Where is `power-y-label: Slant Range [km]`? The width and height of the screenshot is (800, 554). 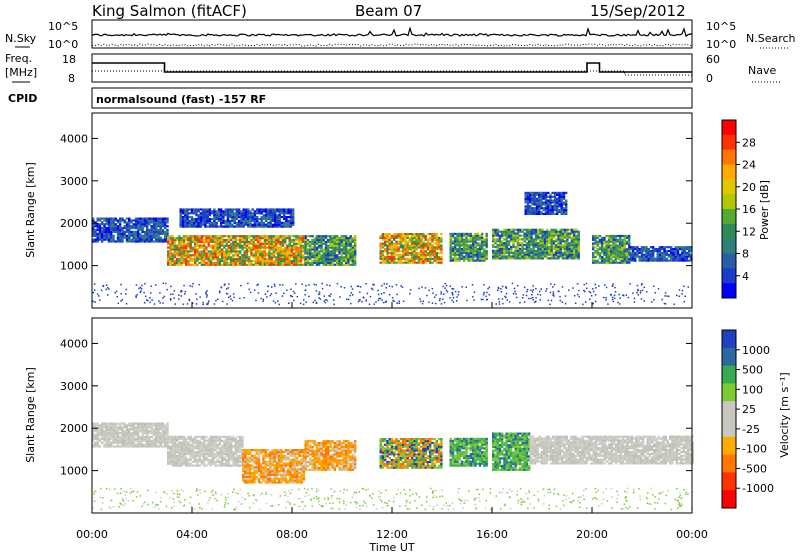 power-y-label: Slant Range [km] is located at coordinates (30, 210).